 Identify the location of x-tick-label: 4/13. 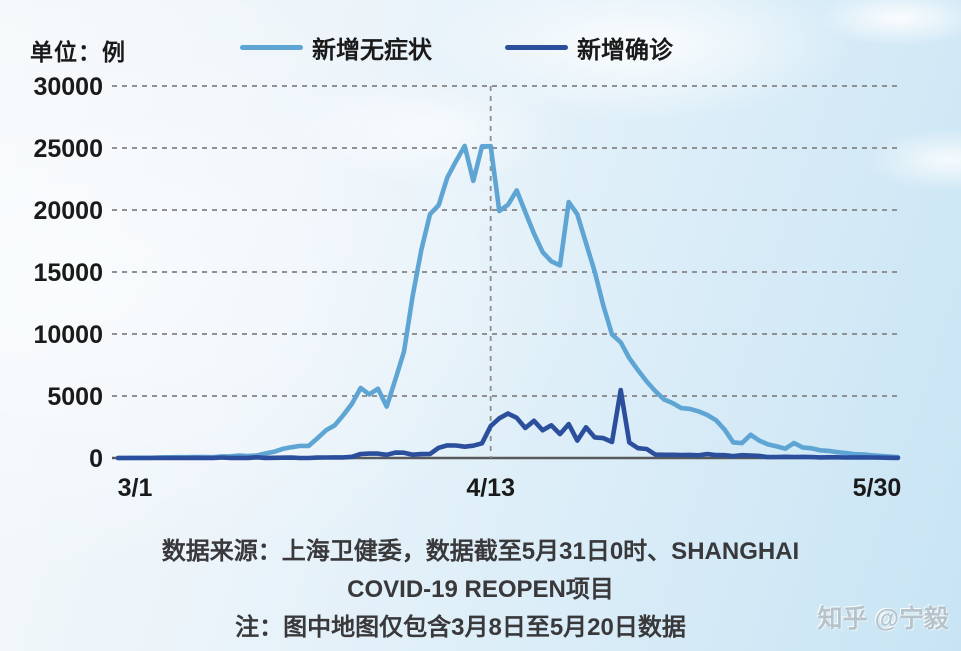
(490, 488).